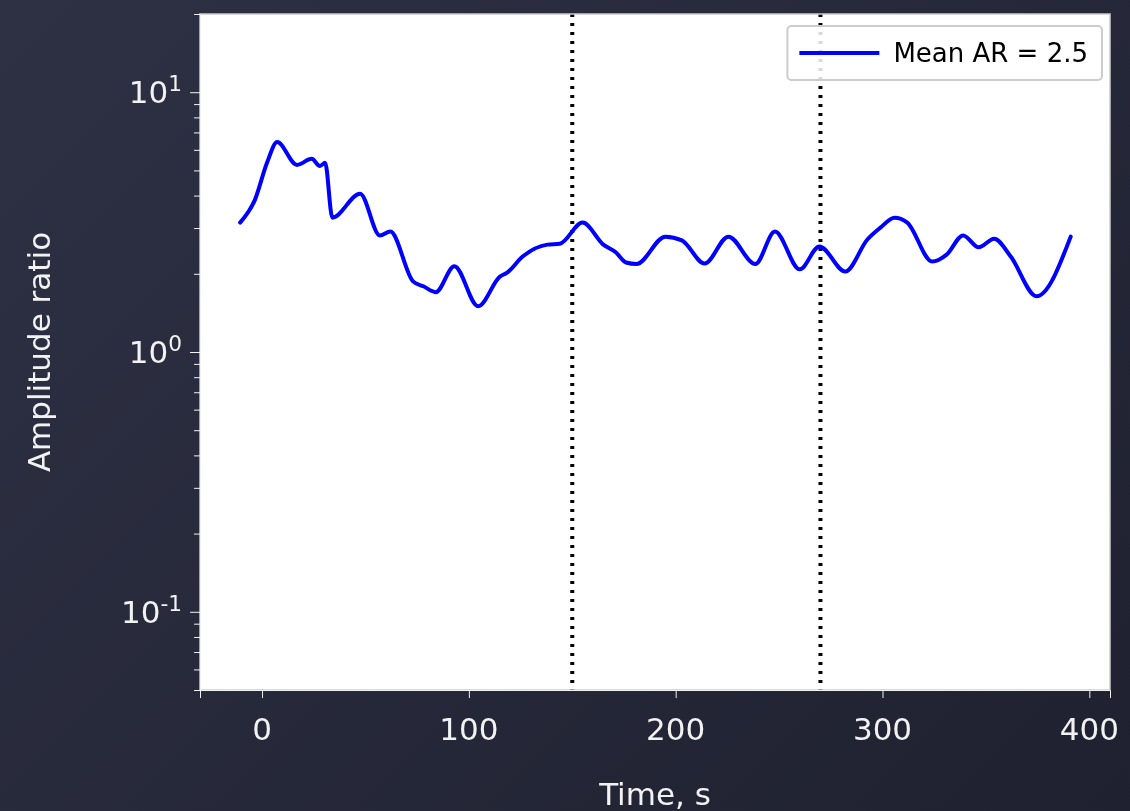 The image size is (1130, 811). What do you see at coordinates (990, 53) in the screenshot?
I see `legend-label: Mean AR = 2.5` at bounding box center [990, 53].